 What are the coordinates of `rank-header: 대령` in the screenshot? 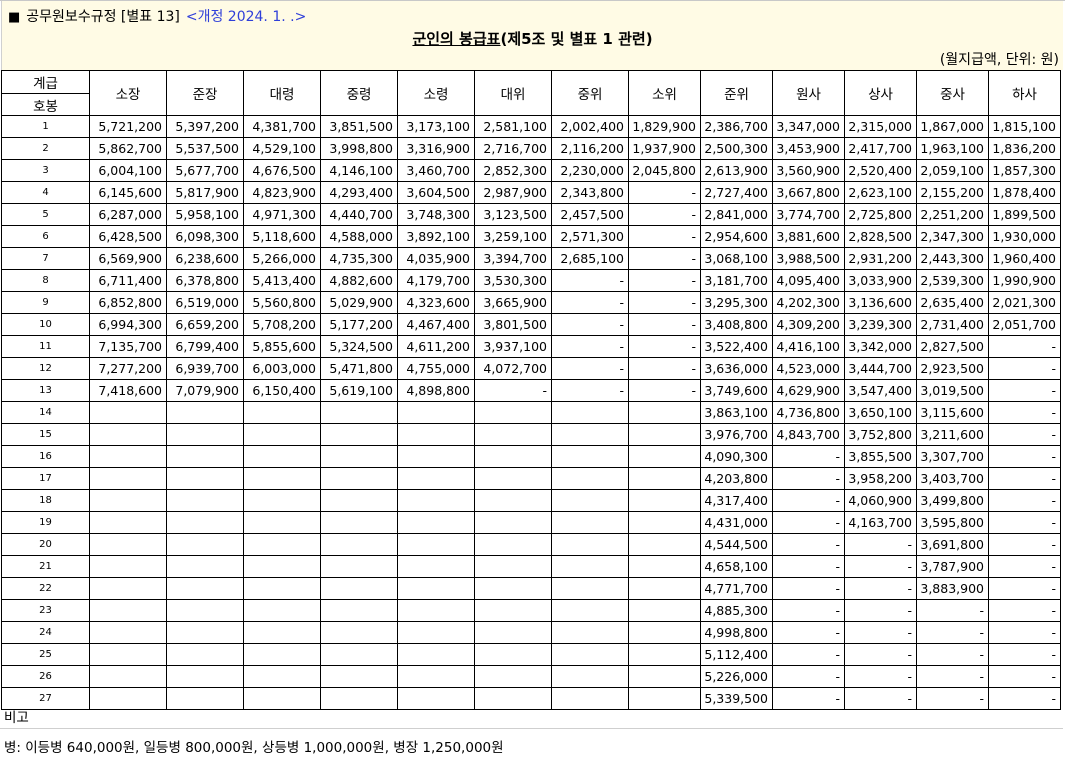 It's located at (282, 93).